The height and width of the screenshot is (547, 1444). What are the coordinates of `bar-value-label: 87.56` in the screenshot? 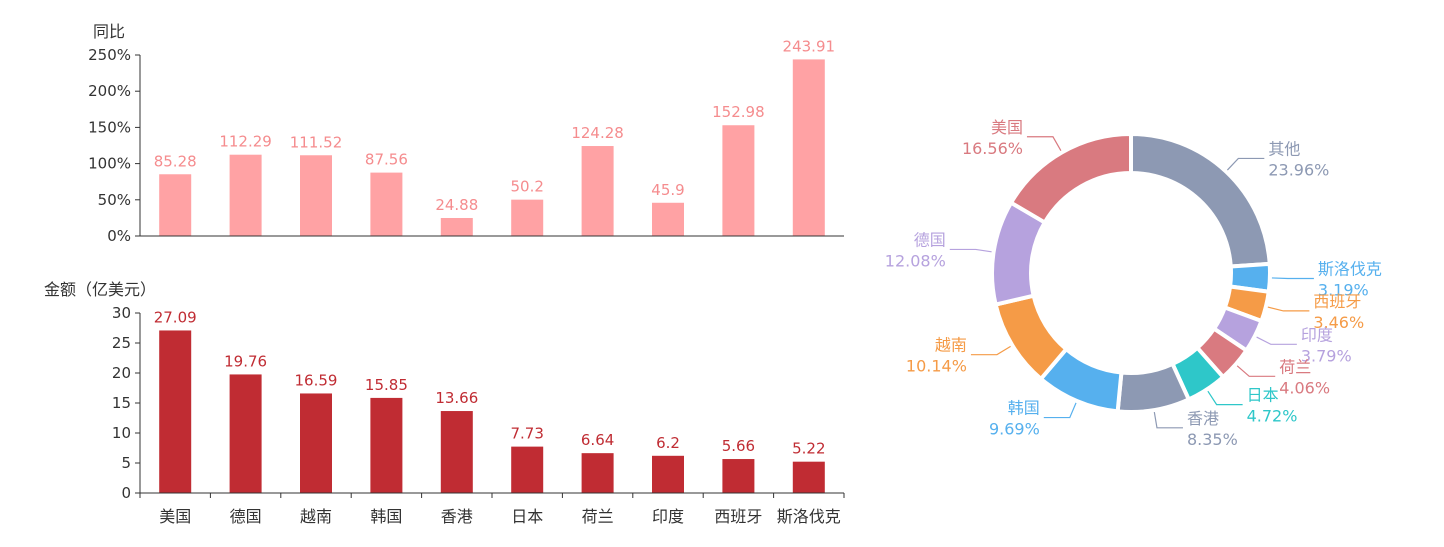 It's located at (386, 160).